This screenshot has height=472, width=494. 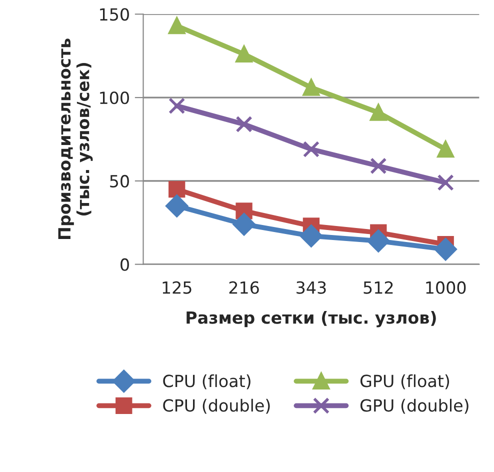 What do you see at coordinates (446, 287) in the screenshot?
I see `x-tick-label: 1000` at bounding box center [446, 287].